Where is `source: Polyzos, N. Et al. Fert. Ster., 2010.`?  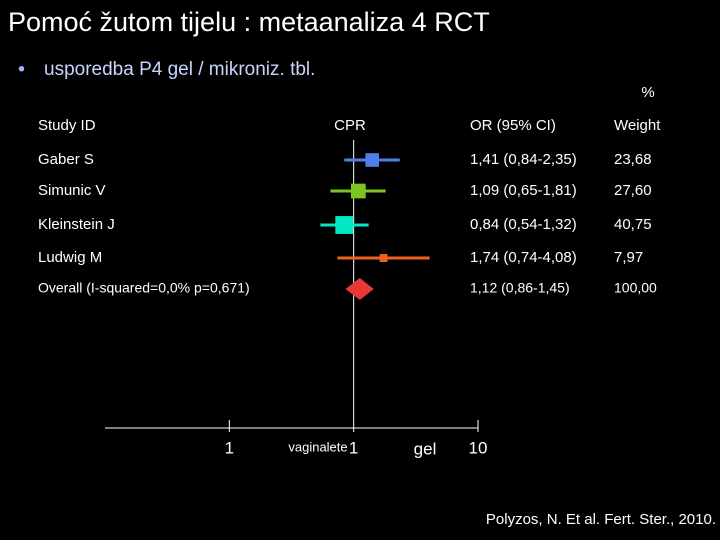
source: Polyzos, N. Et al. Fert. Ster., 2010. is located at coordinates (601, 519).